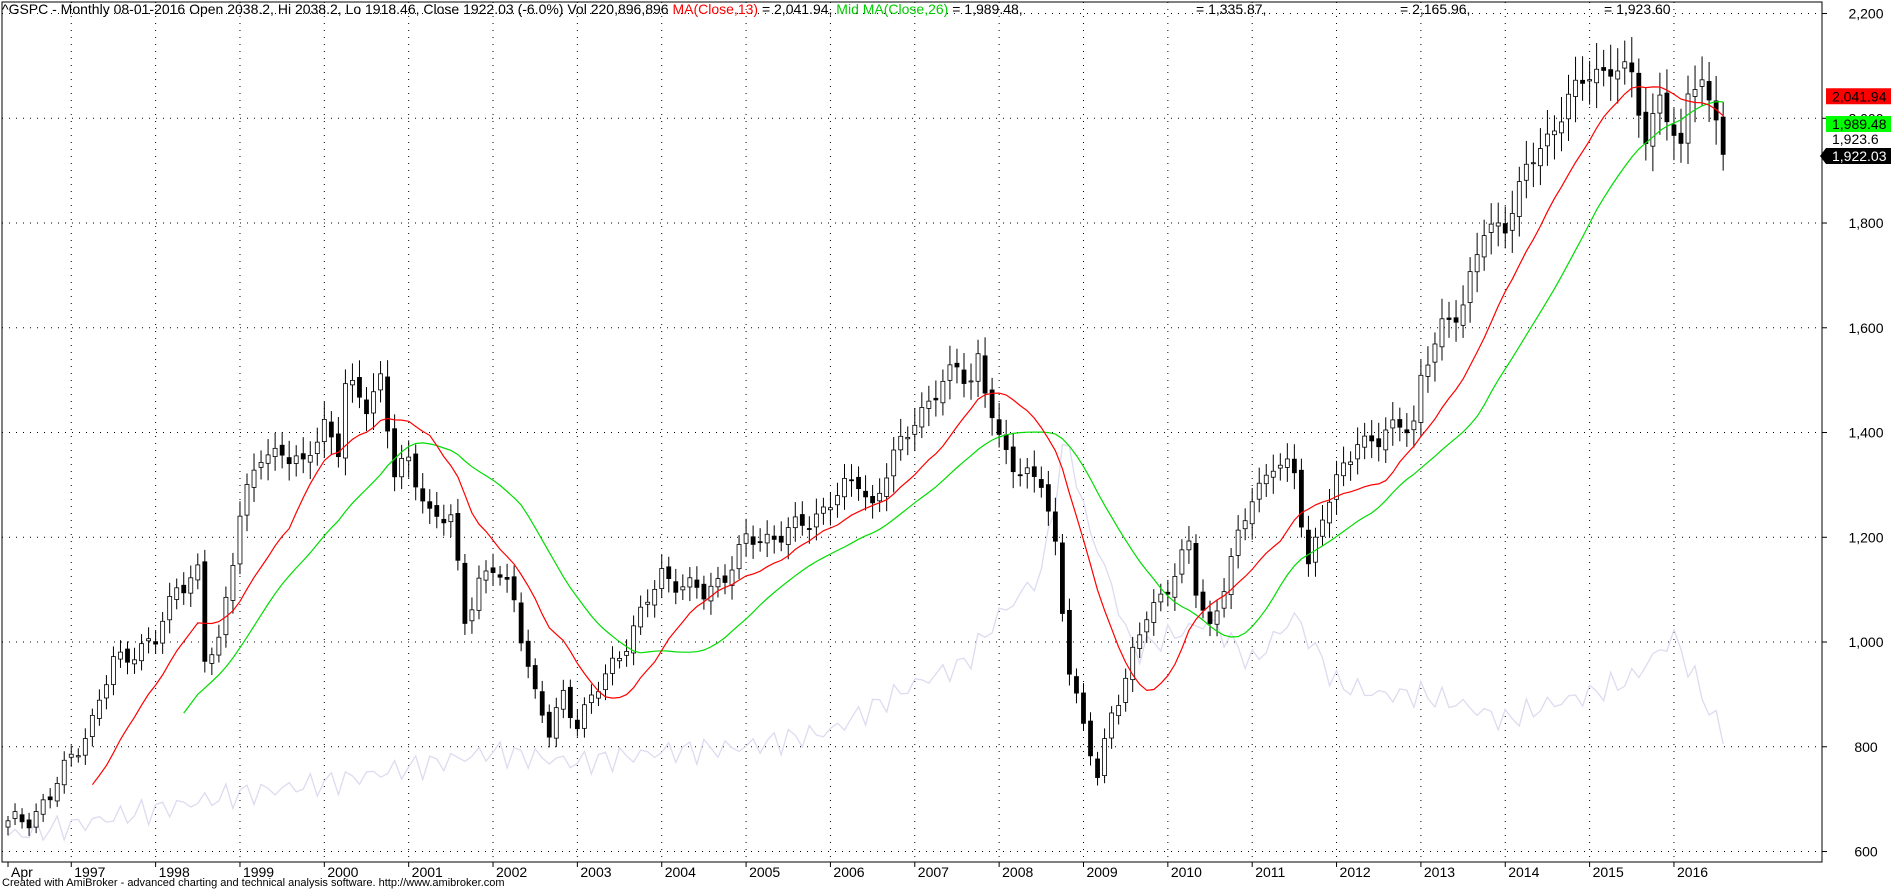 This screenshot has width=1891, height=892. Describe the element at coordinates (1865, 223) in the screenshot. I see `y-tick-label: 1,800` at that location.